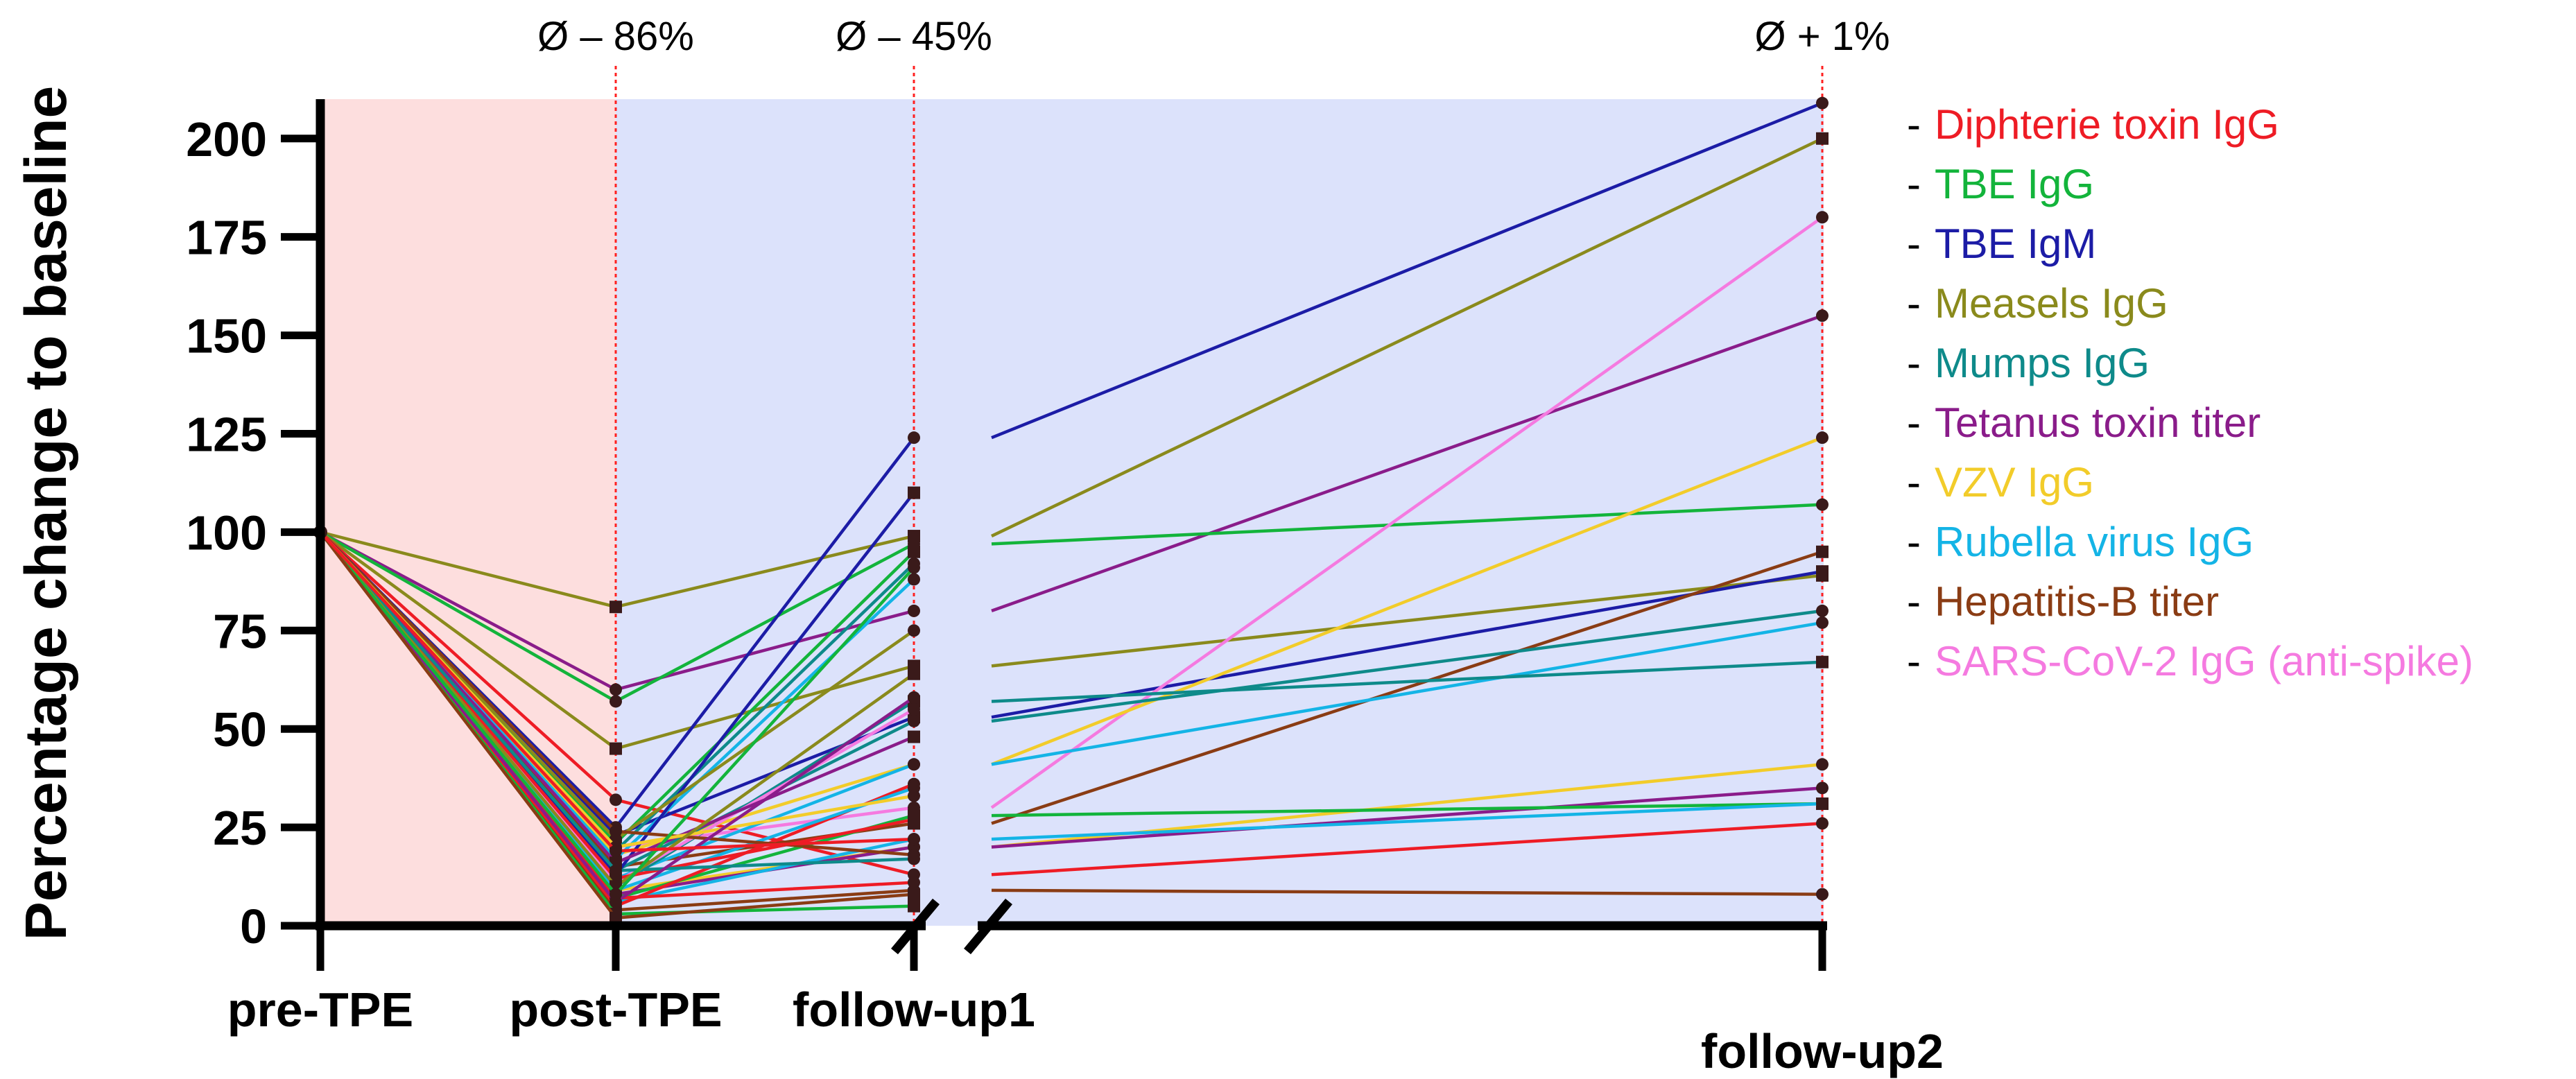  Describe the element at coordinates (226, 336) in the screenshot. I see `y-tick-label: 150` at that location.